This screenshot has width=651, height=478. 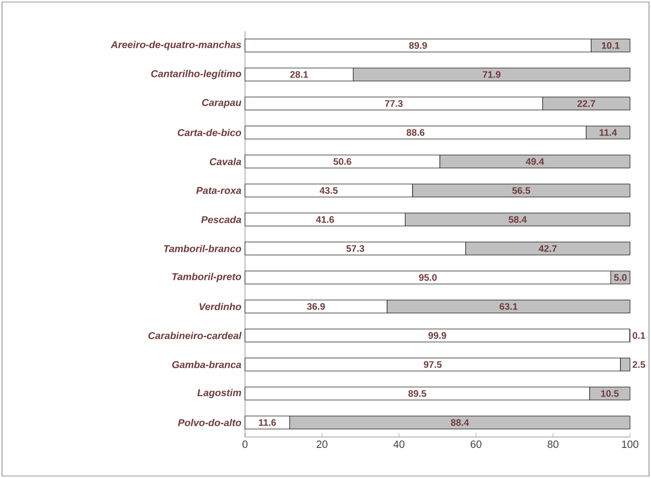 I want to click on data-label: 28.1, so click(x=299, y=74).